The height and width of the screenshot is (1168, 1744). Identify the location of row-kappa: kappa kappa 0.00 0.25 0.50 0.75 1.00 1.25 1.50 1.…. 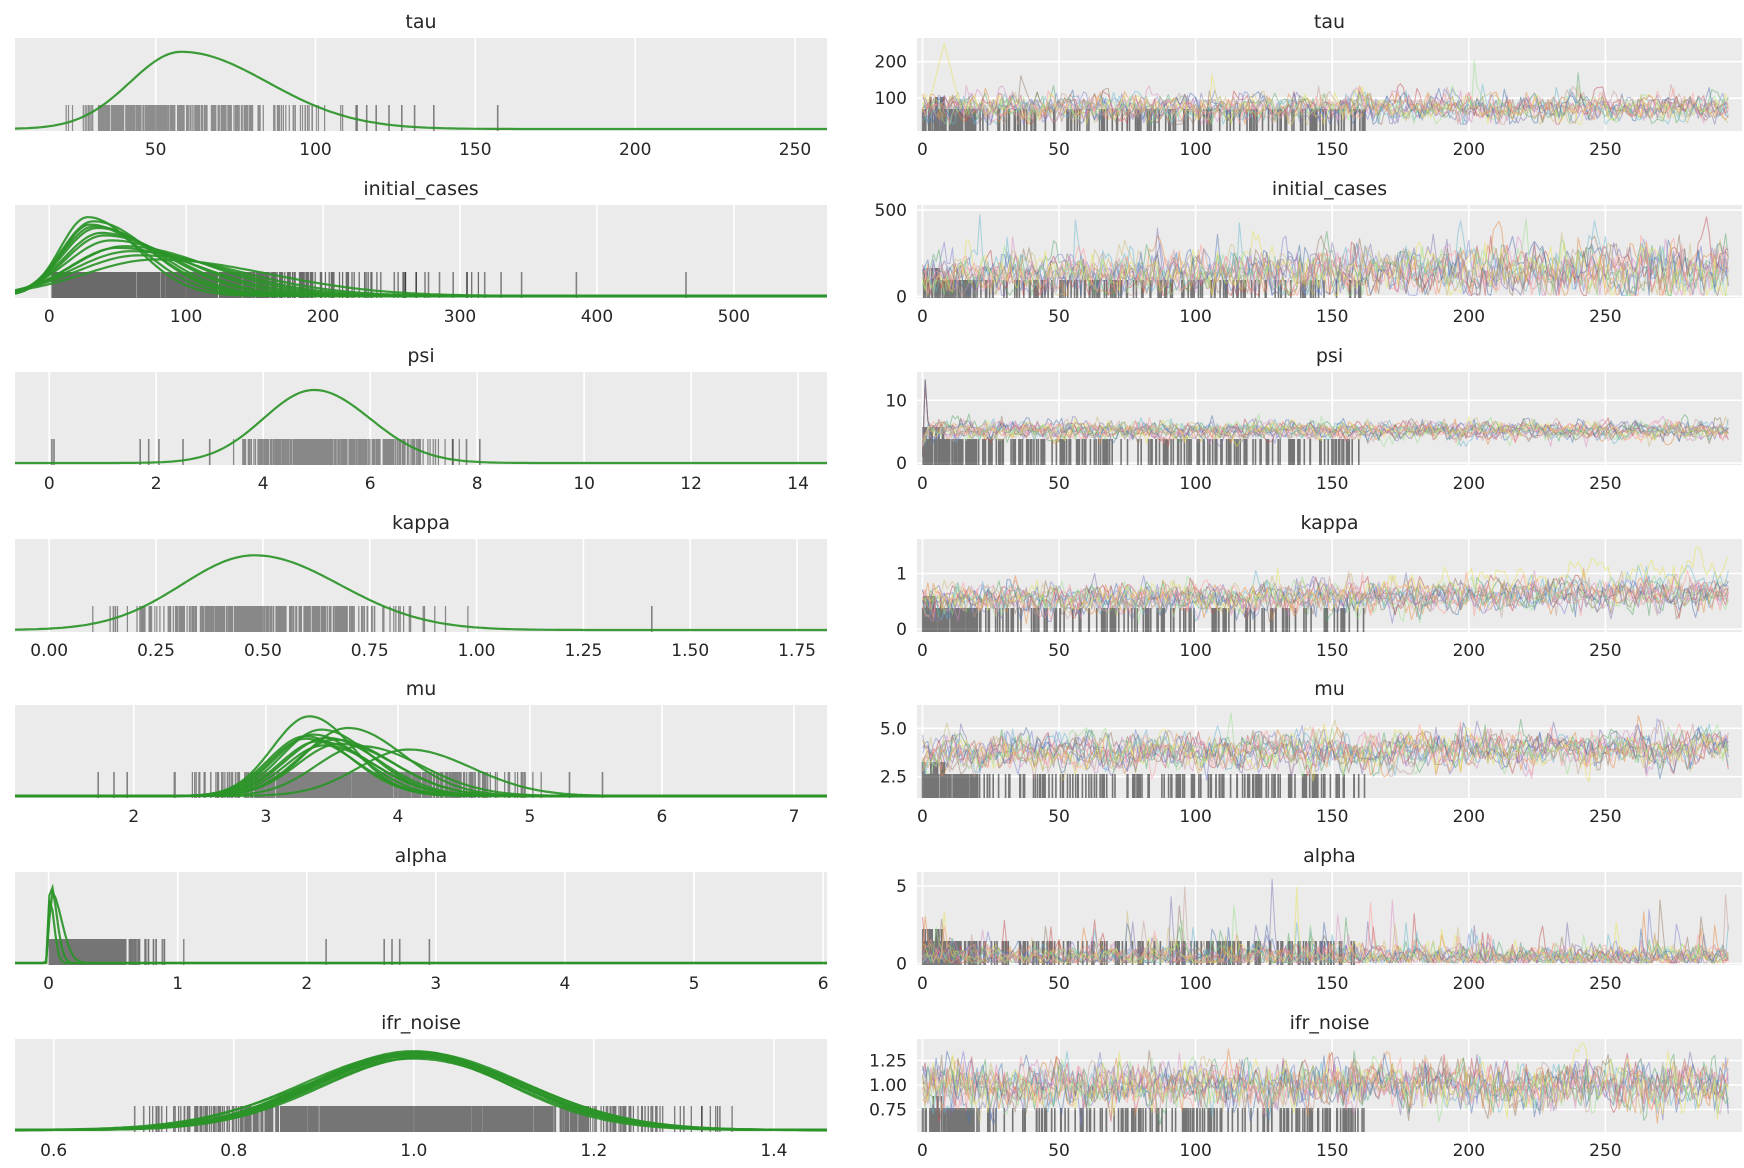
(878, 586).